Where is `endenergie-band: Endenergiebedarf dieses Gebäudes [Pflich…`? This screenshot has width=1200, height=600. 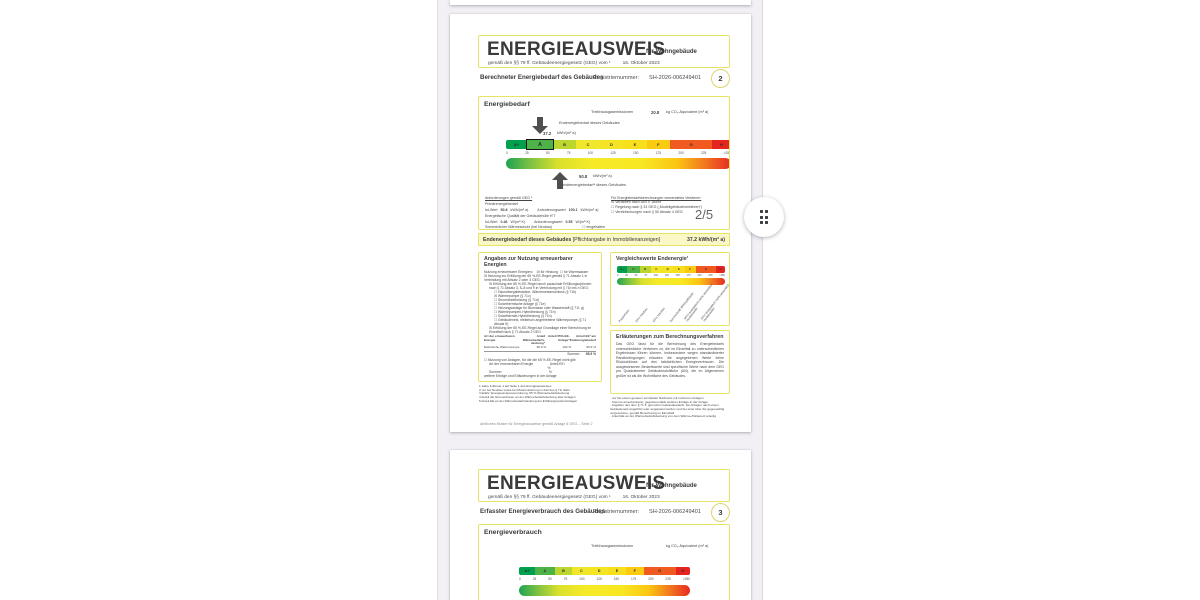 endenergie-band: Endenergiebedarf dieses Gebäudes [Pflich… is located at coordinates (604, 239).